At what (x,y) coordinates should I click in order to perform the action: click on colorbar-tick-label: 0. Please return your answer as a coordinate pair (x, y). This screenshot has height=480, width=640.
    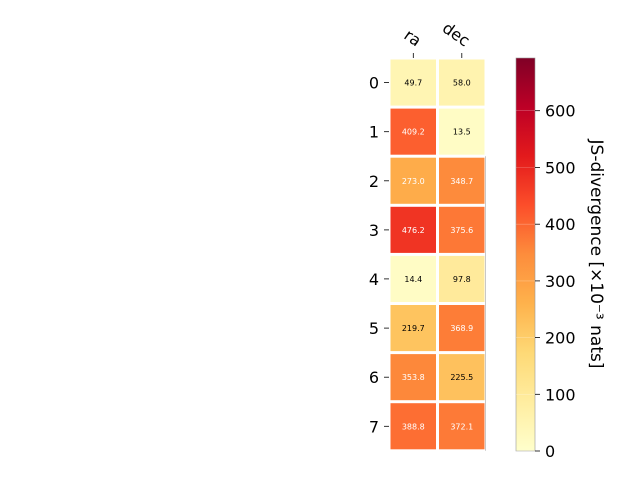
    Looking at the image, I should click on (550, 451).